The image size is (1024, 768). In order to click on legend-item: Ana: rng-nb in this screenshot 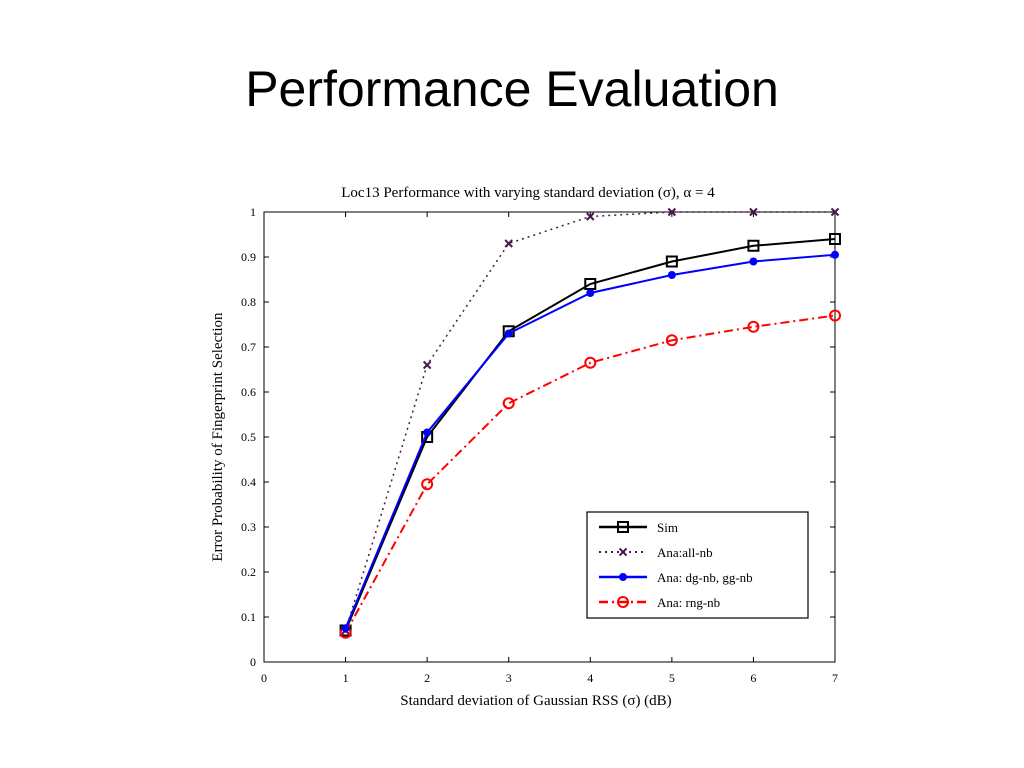, I will do `click(659, 602)`.